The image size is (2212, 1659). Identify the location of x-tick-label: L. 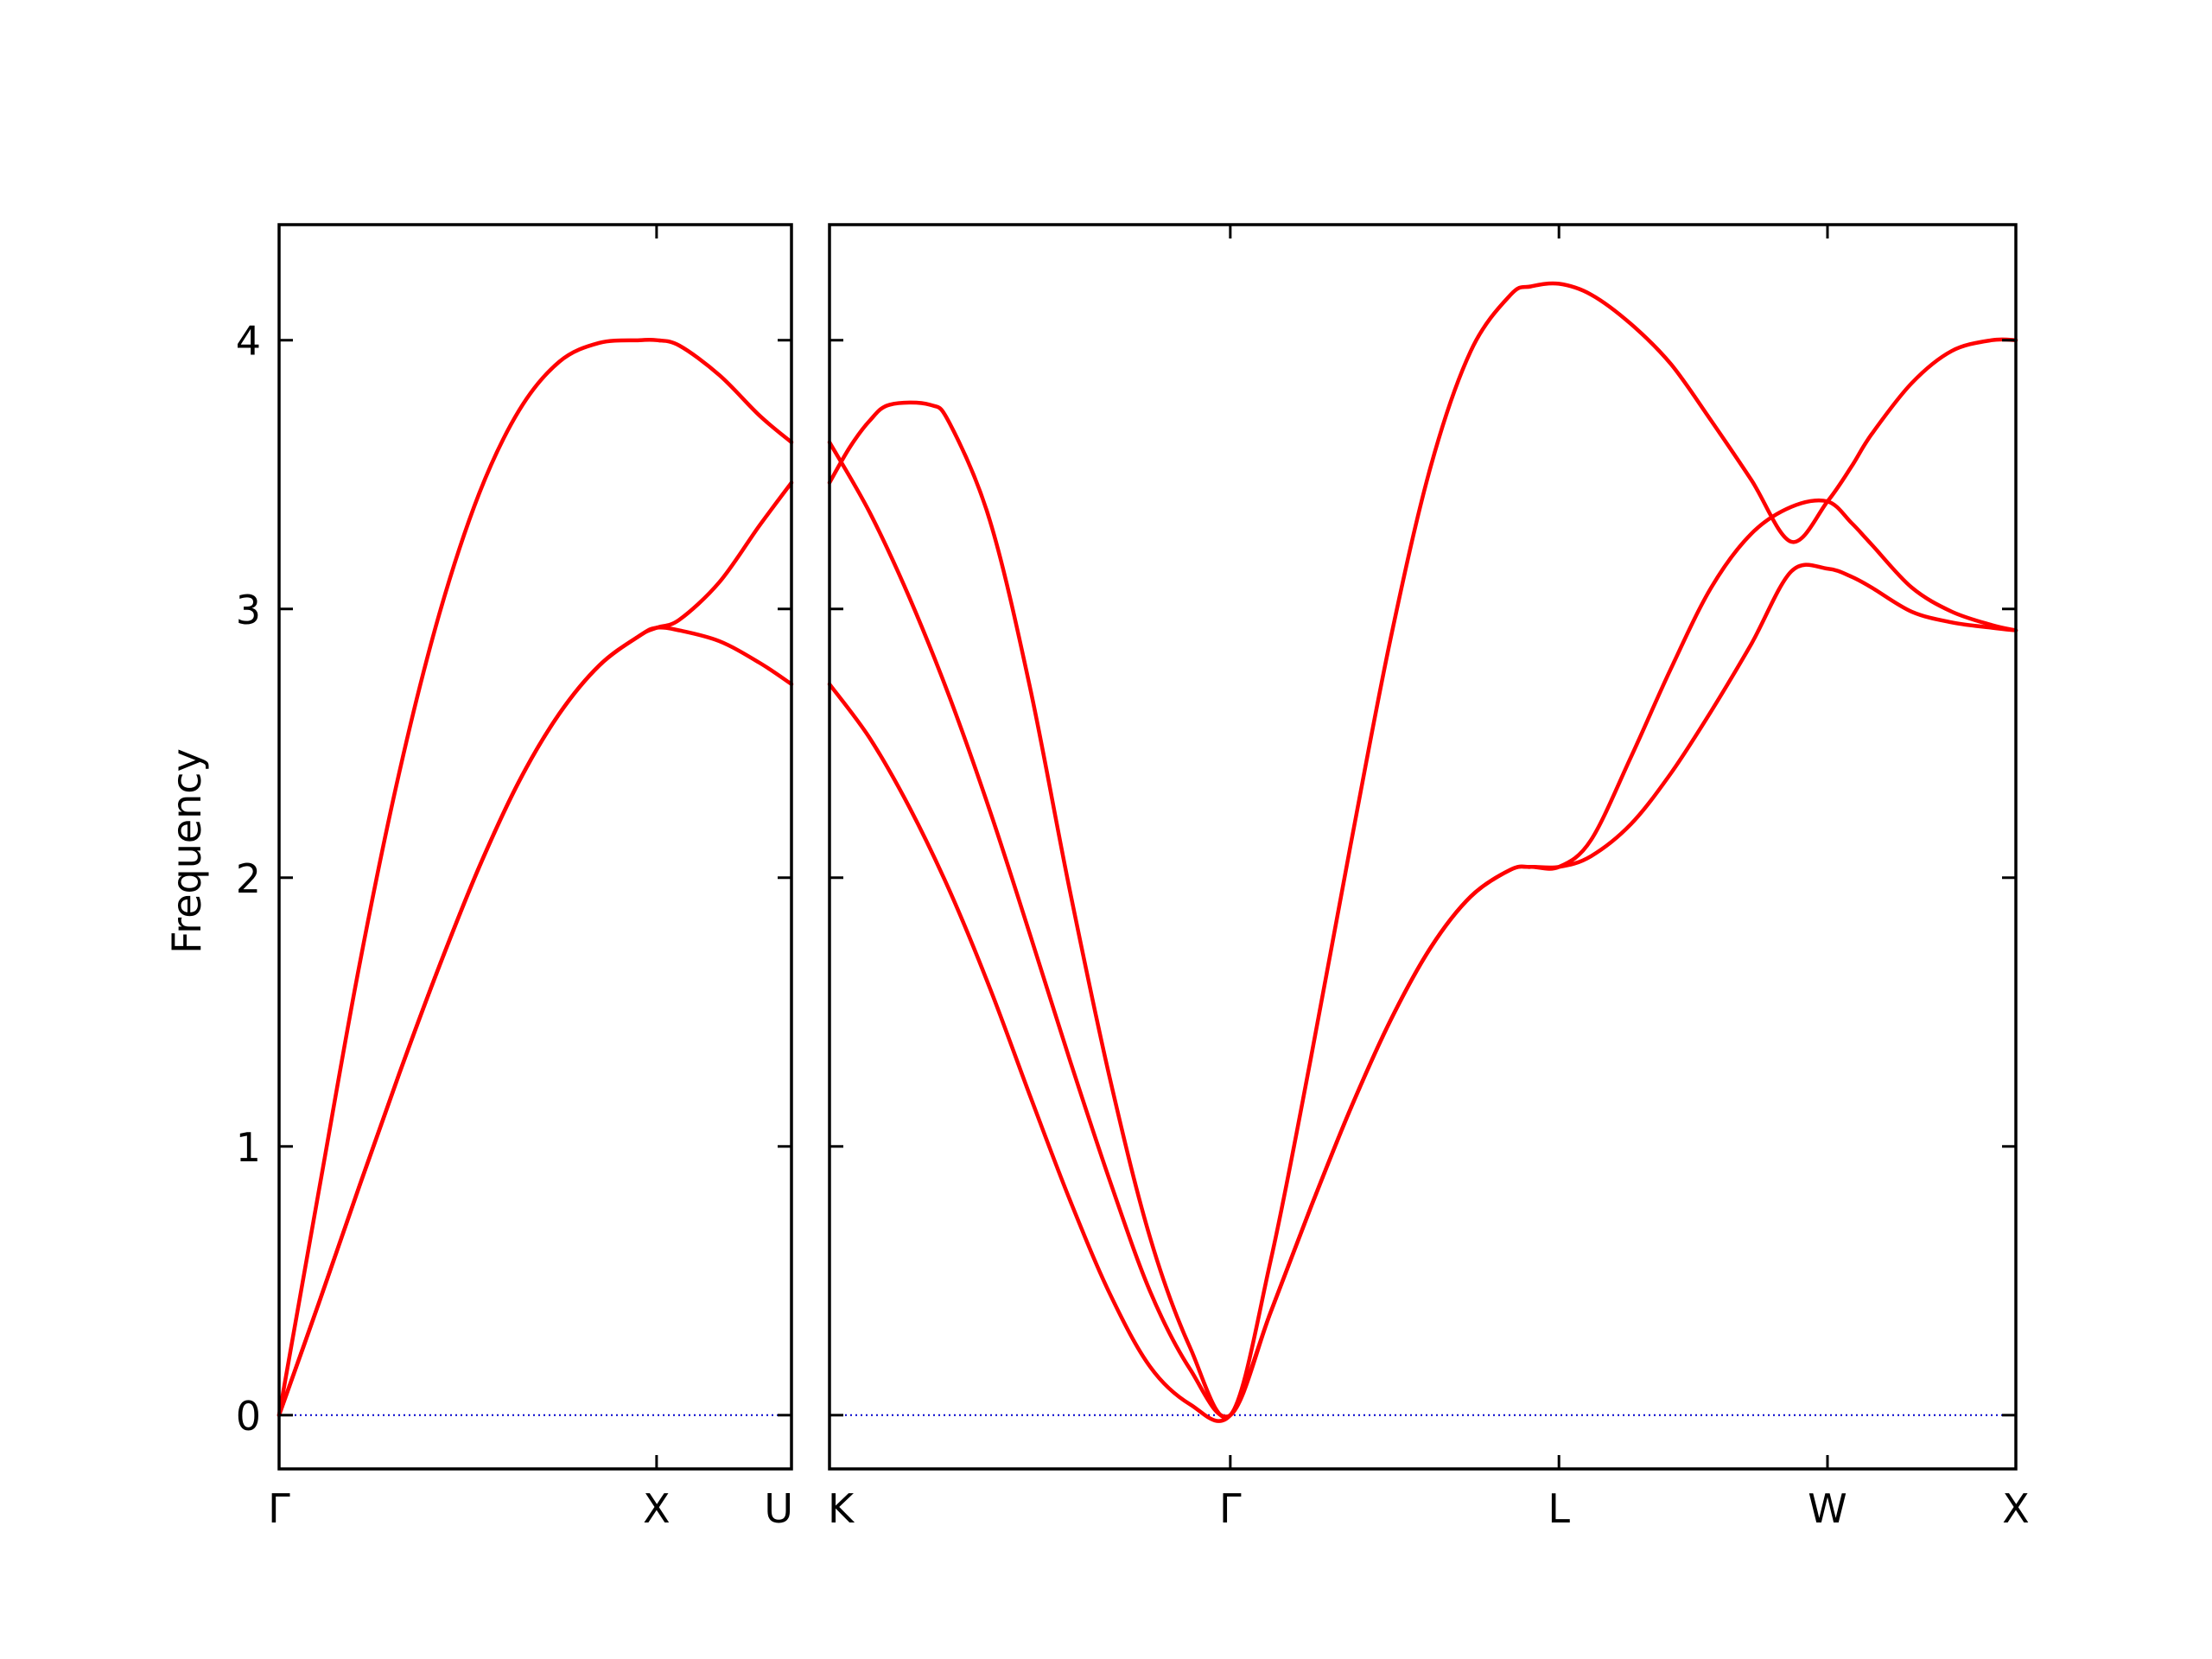
(1559, 1508).